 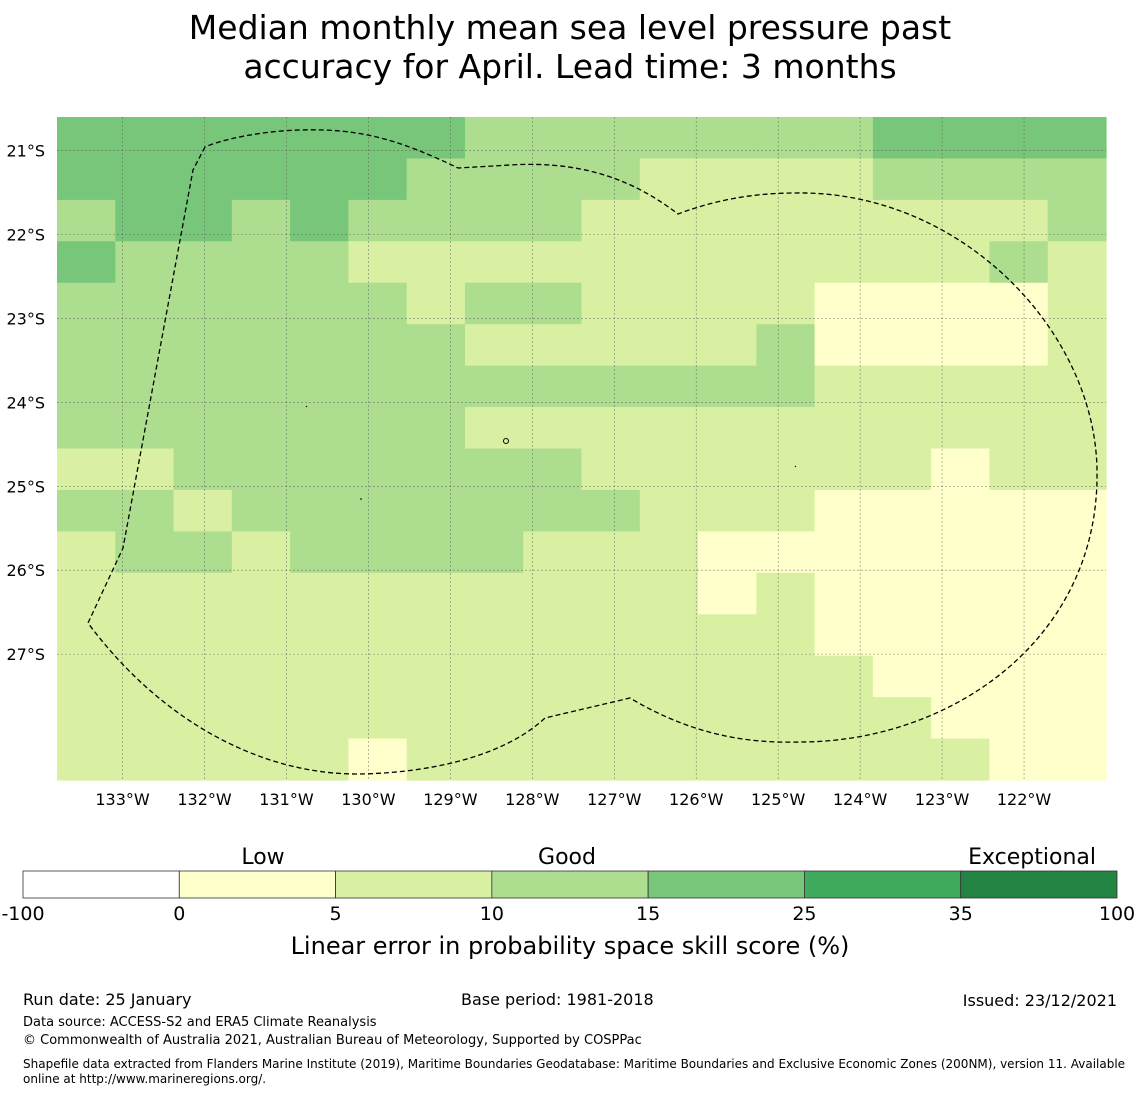 I want to click on colorbar-tick-label: 15, so click(x=648, y=914).